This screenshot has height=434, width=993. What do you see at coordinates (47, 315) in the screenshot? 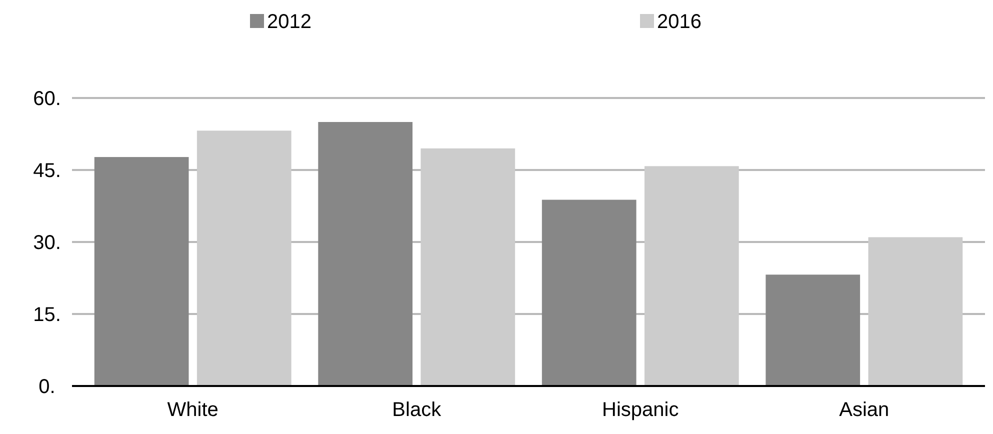
I see `y-tick-label: 15.` at bounding box center [47, 315].